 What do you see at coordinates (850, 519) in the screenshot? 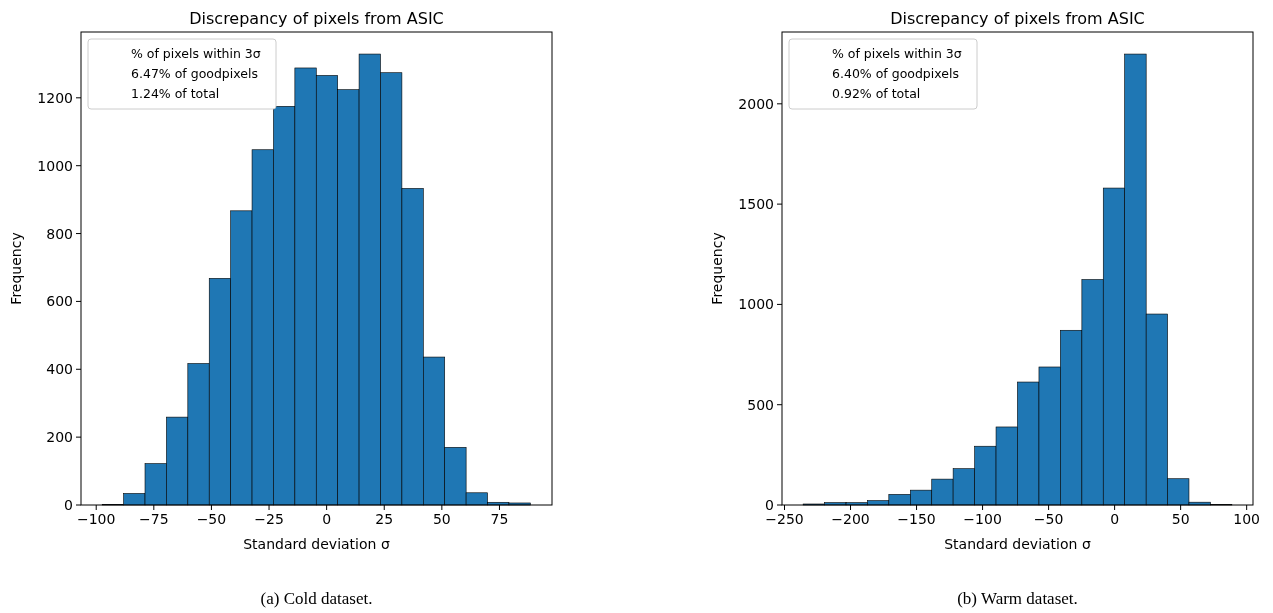
I see `x-tick-label: −200` at bounding box center [850, 519].